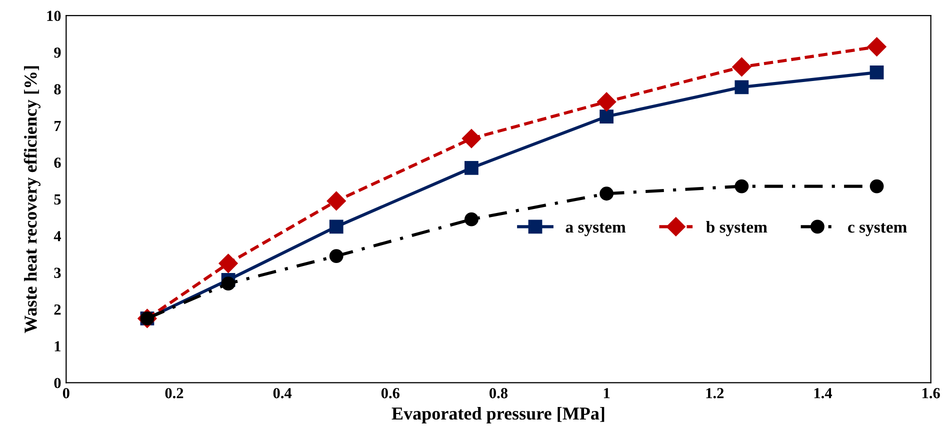 This screenshot has width=945, height=445. I want to click on legend-label: c system, so click(877, 229).